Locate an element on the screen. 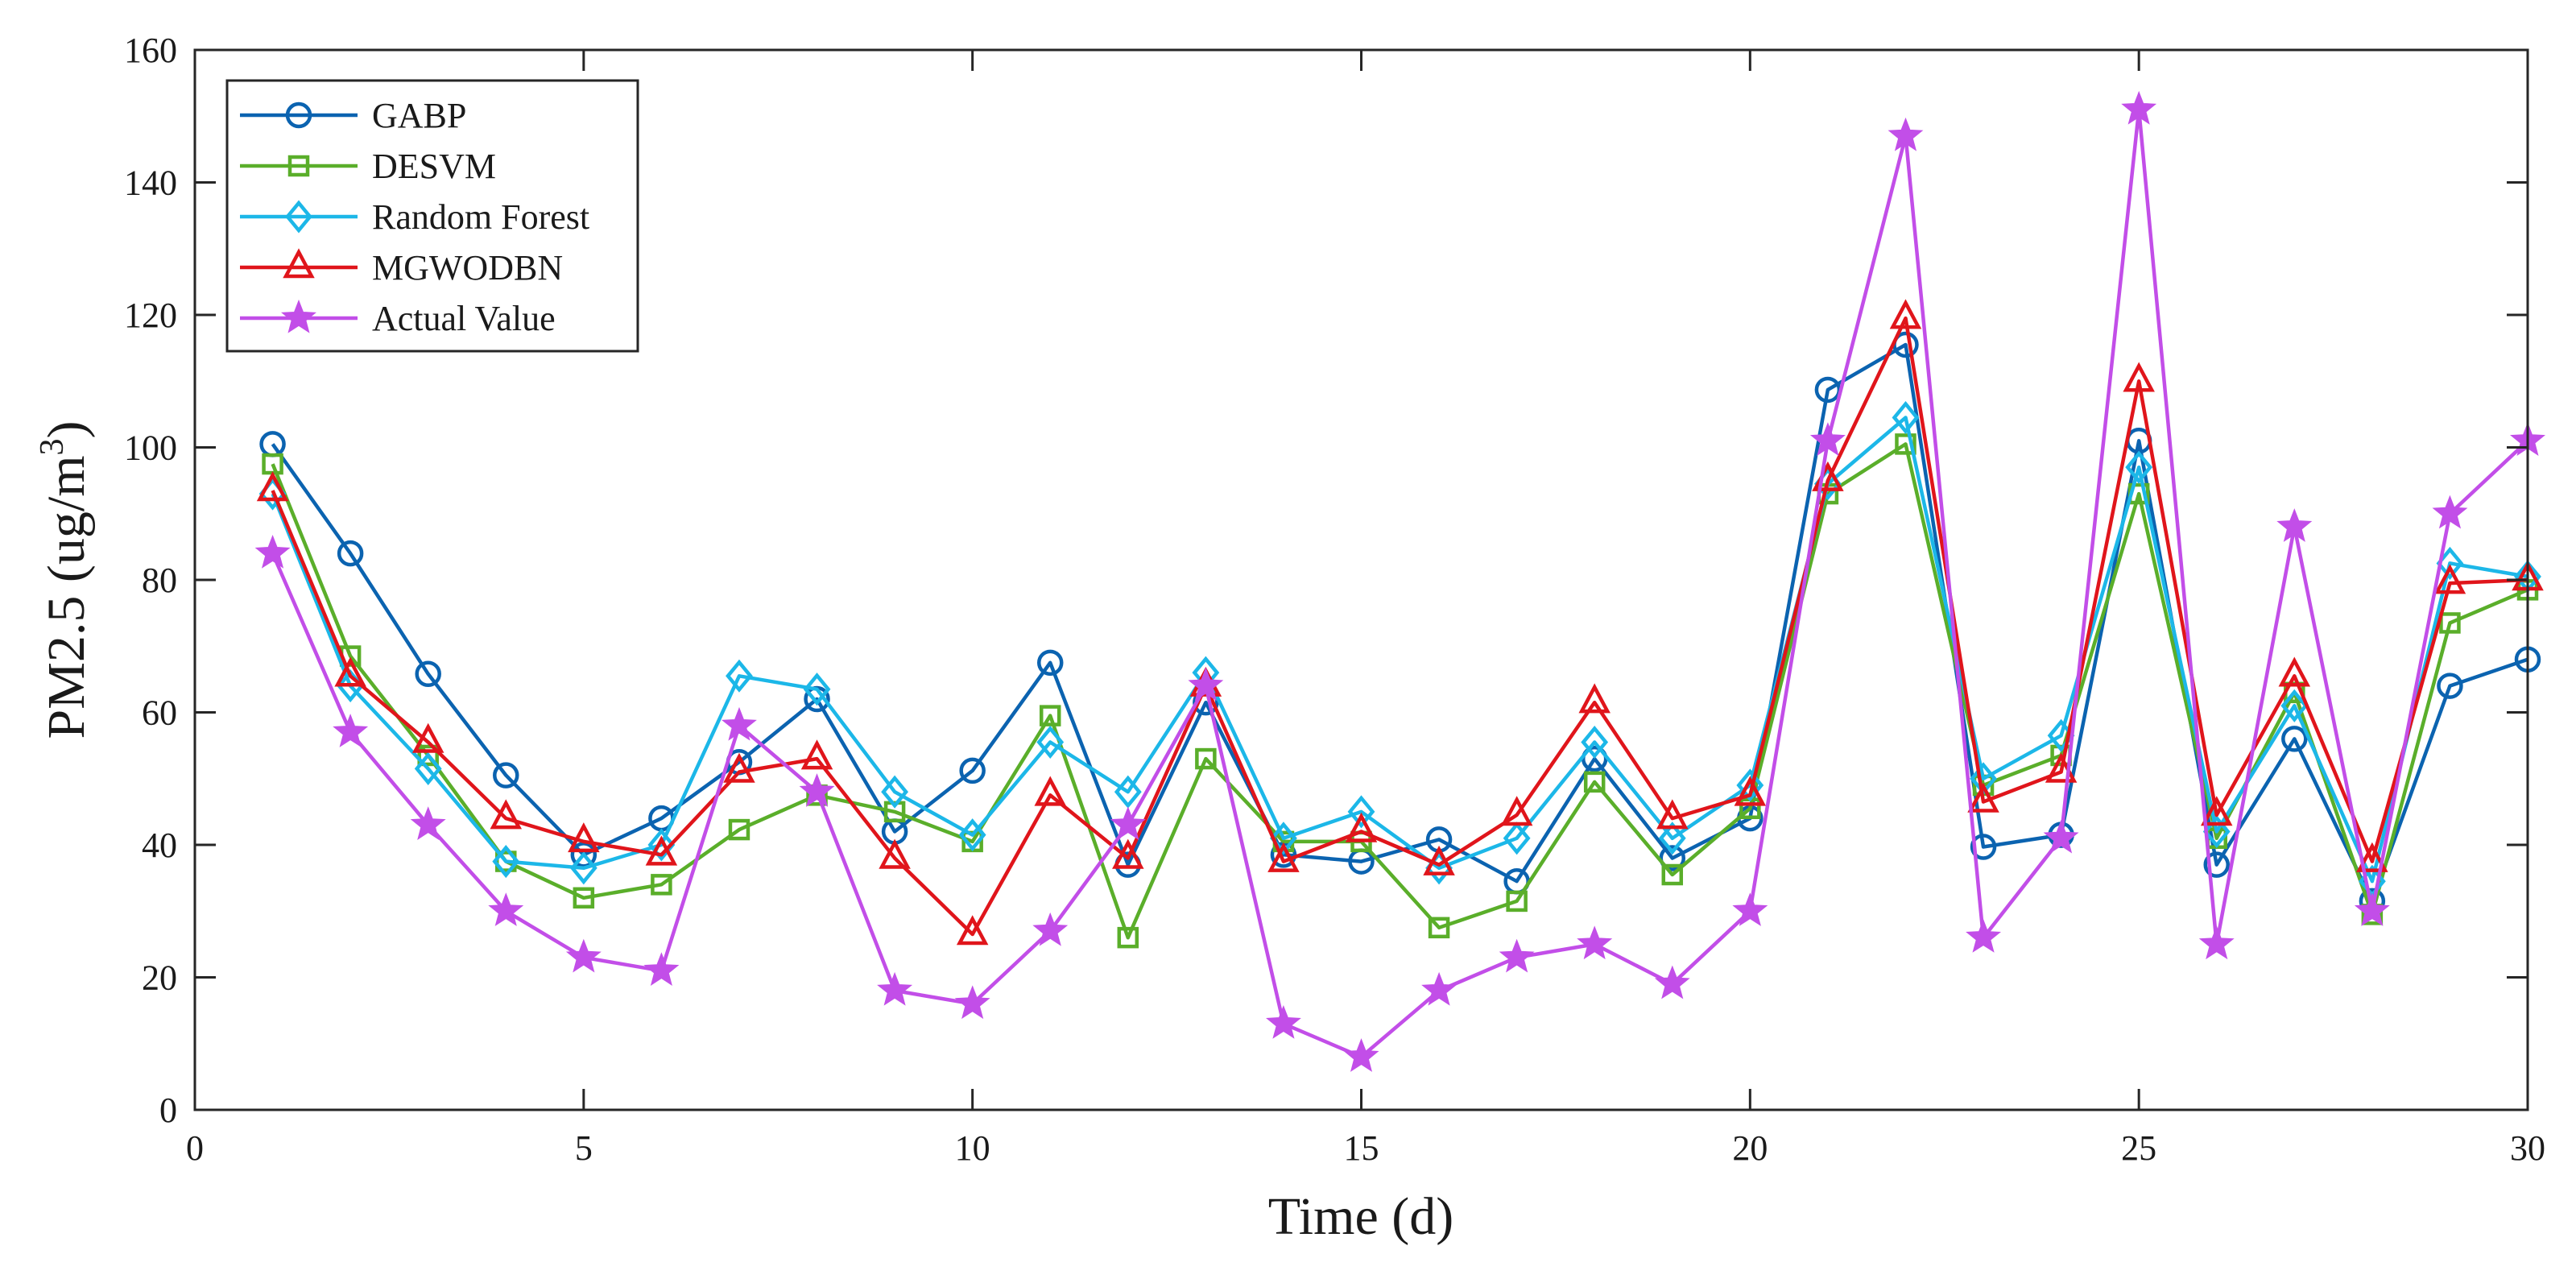  y-axis-label: PM2.5 (ug/m3) is located at coordinates (65, 579).